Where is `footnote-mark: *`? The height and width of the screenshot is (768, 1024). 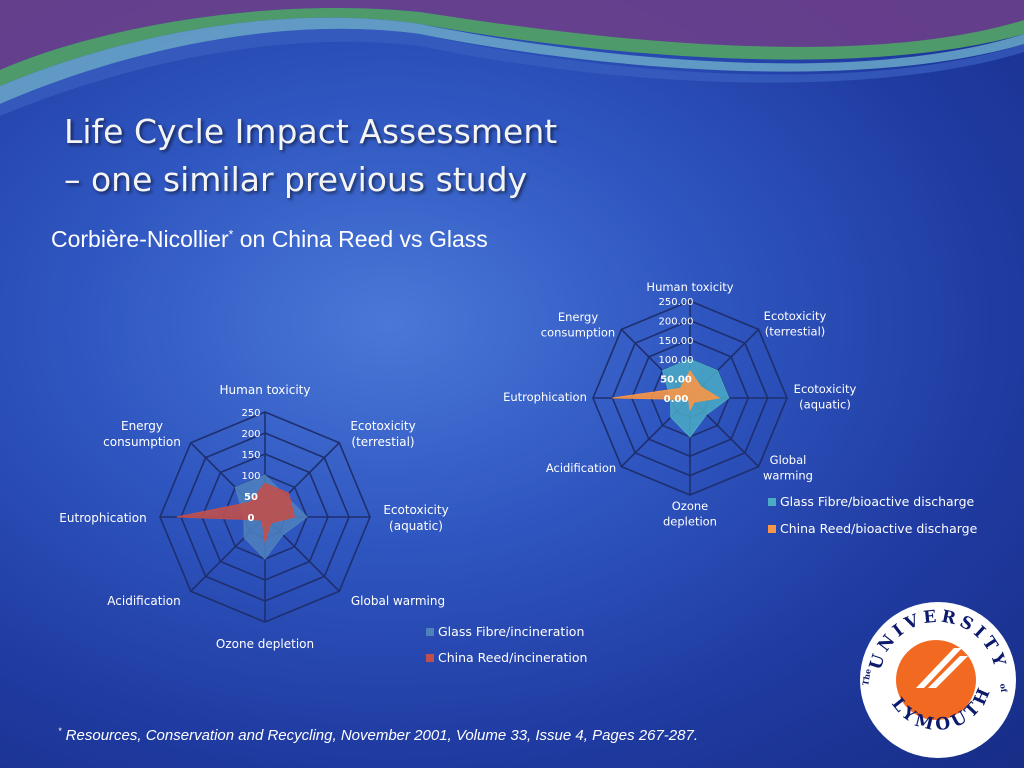 footnote-mark: * is located at coordinates (60, 731).